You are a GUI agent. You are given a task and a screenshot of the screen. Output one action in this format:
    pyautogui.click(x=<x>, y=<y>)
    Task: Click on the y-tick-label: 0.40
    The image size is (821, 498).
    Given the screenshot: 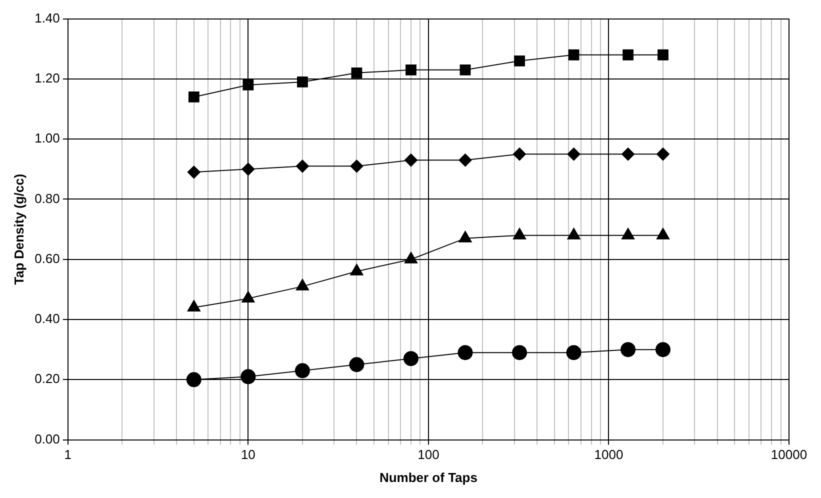 What is the action you would take?
    pyautogui.click(x=47, y=318)
    